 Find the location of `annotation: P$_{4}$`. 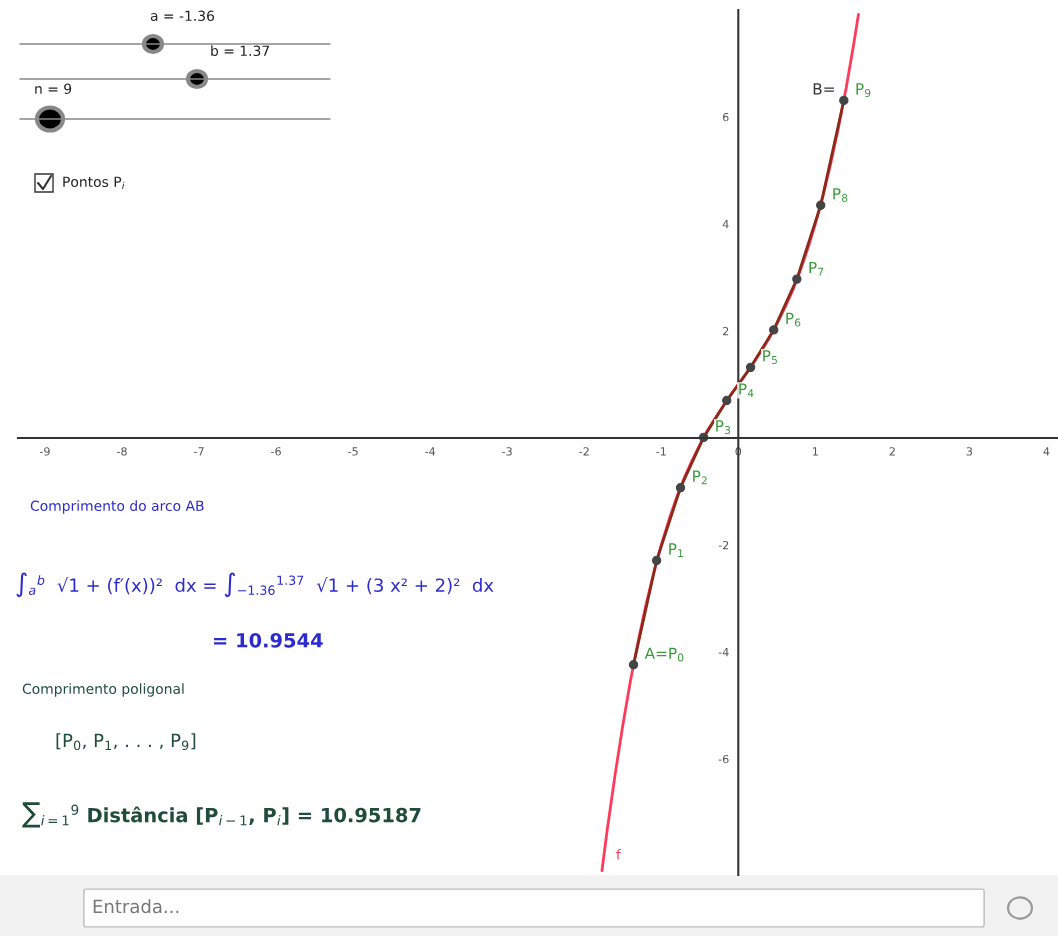

annotation: P$_{4}$ is located at coordinates (746, 390).